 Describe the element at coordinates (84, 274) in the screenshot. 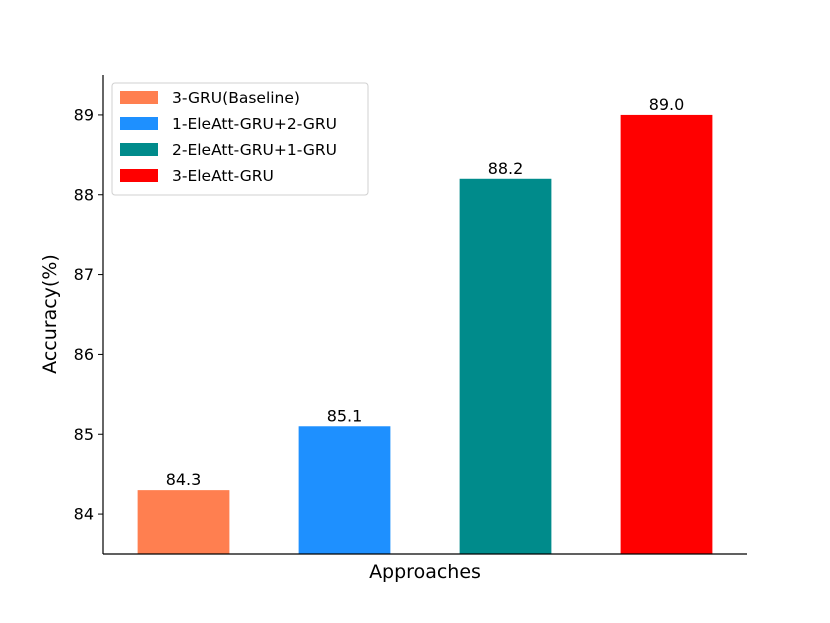

I see `y-tick-label-4: 87` at that location.